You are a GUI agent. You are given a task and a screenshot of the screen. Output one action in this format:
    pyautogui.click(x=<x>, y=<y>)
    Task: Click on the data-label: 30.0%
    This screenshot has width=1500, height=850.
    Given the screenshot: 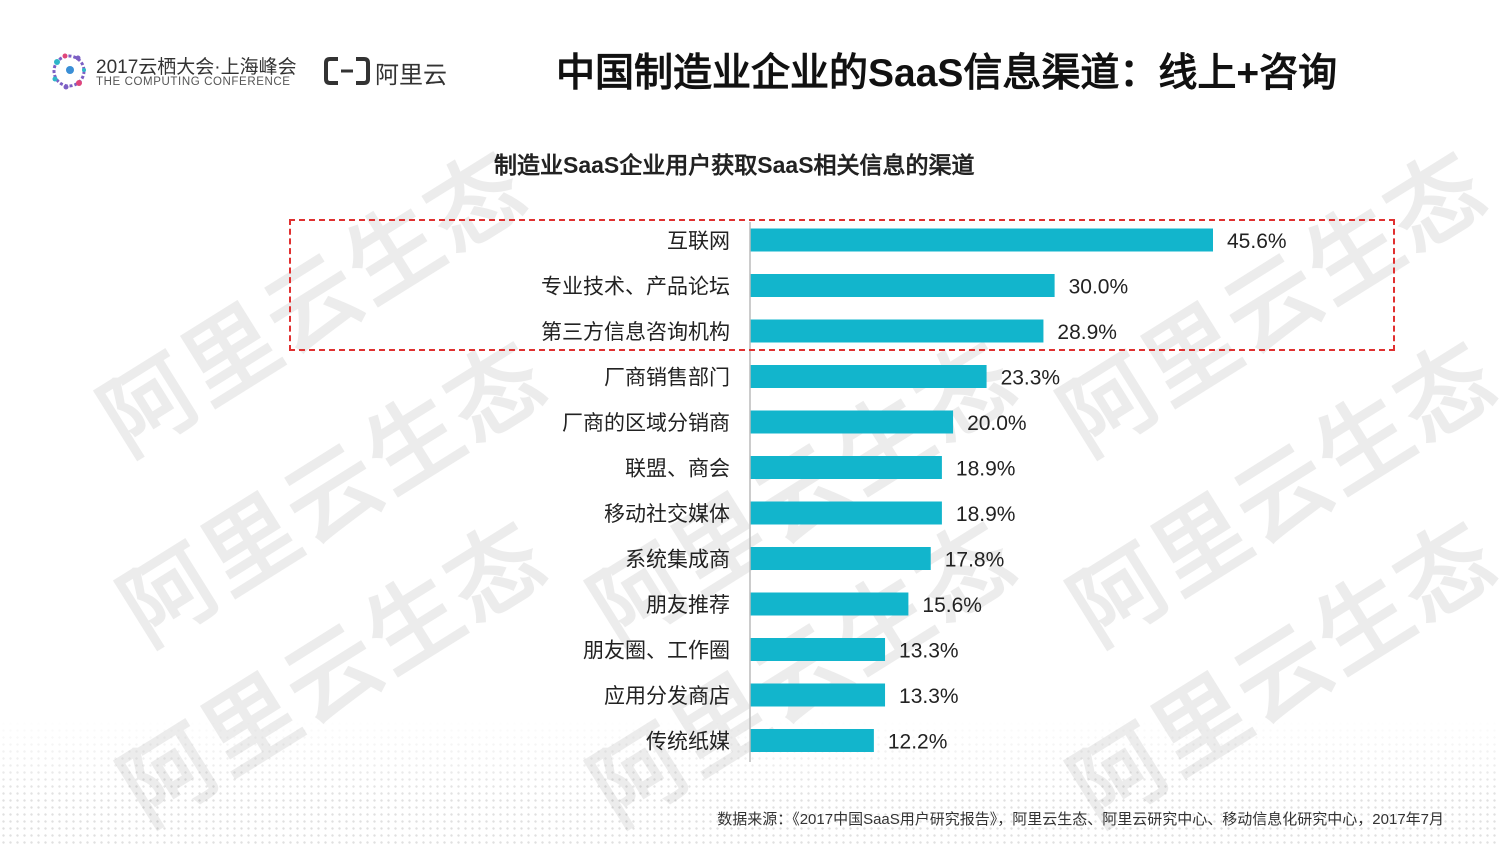 What is the action you would take?
    pyautogui.click(x=1099, y=287)
    